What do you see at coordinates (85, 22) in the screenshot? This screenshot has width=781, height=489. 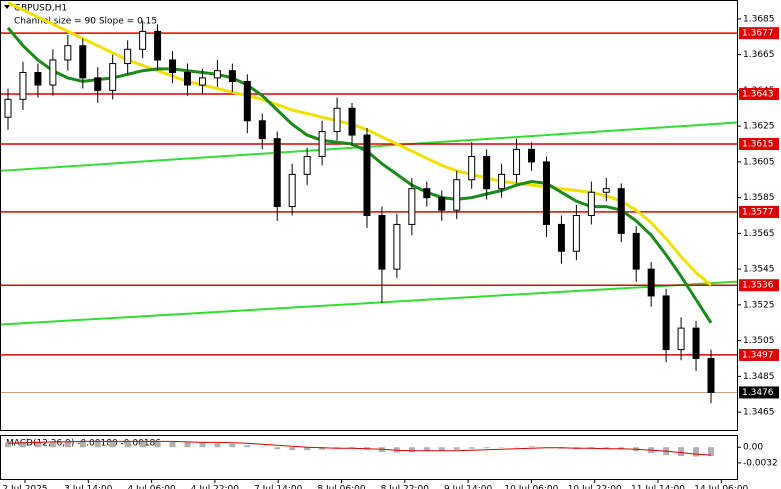 I see `chart-subtitle: Channel size = 90 Slope = 0.15` at bounding box center [85, 22].